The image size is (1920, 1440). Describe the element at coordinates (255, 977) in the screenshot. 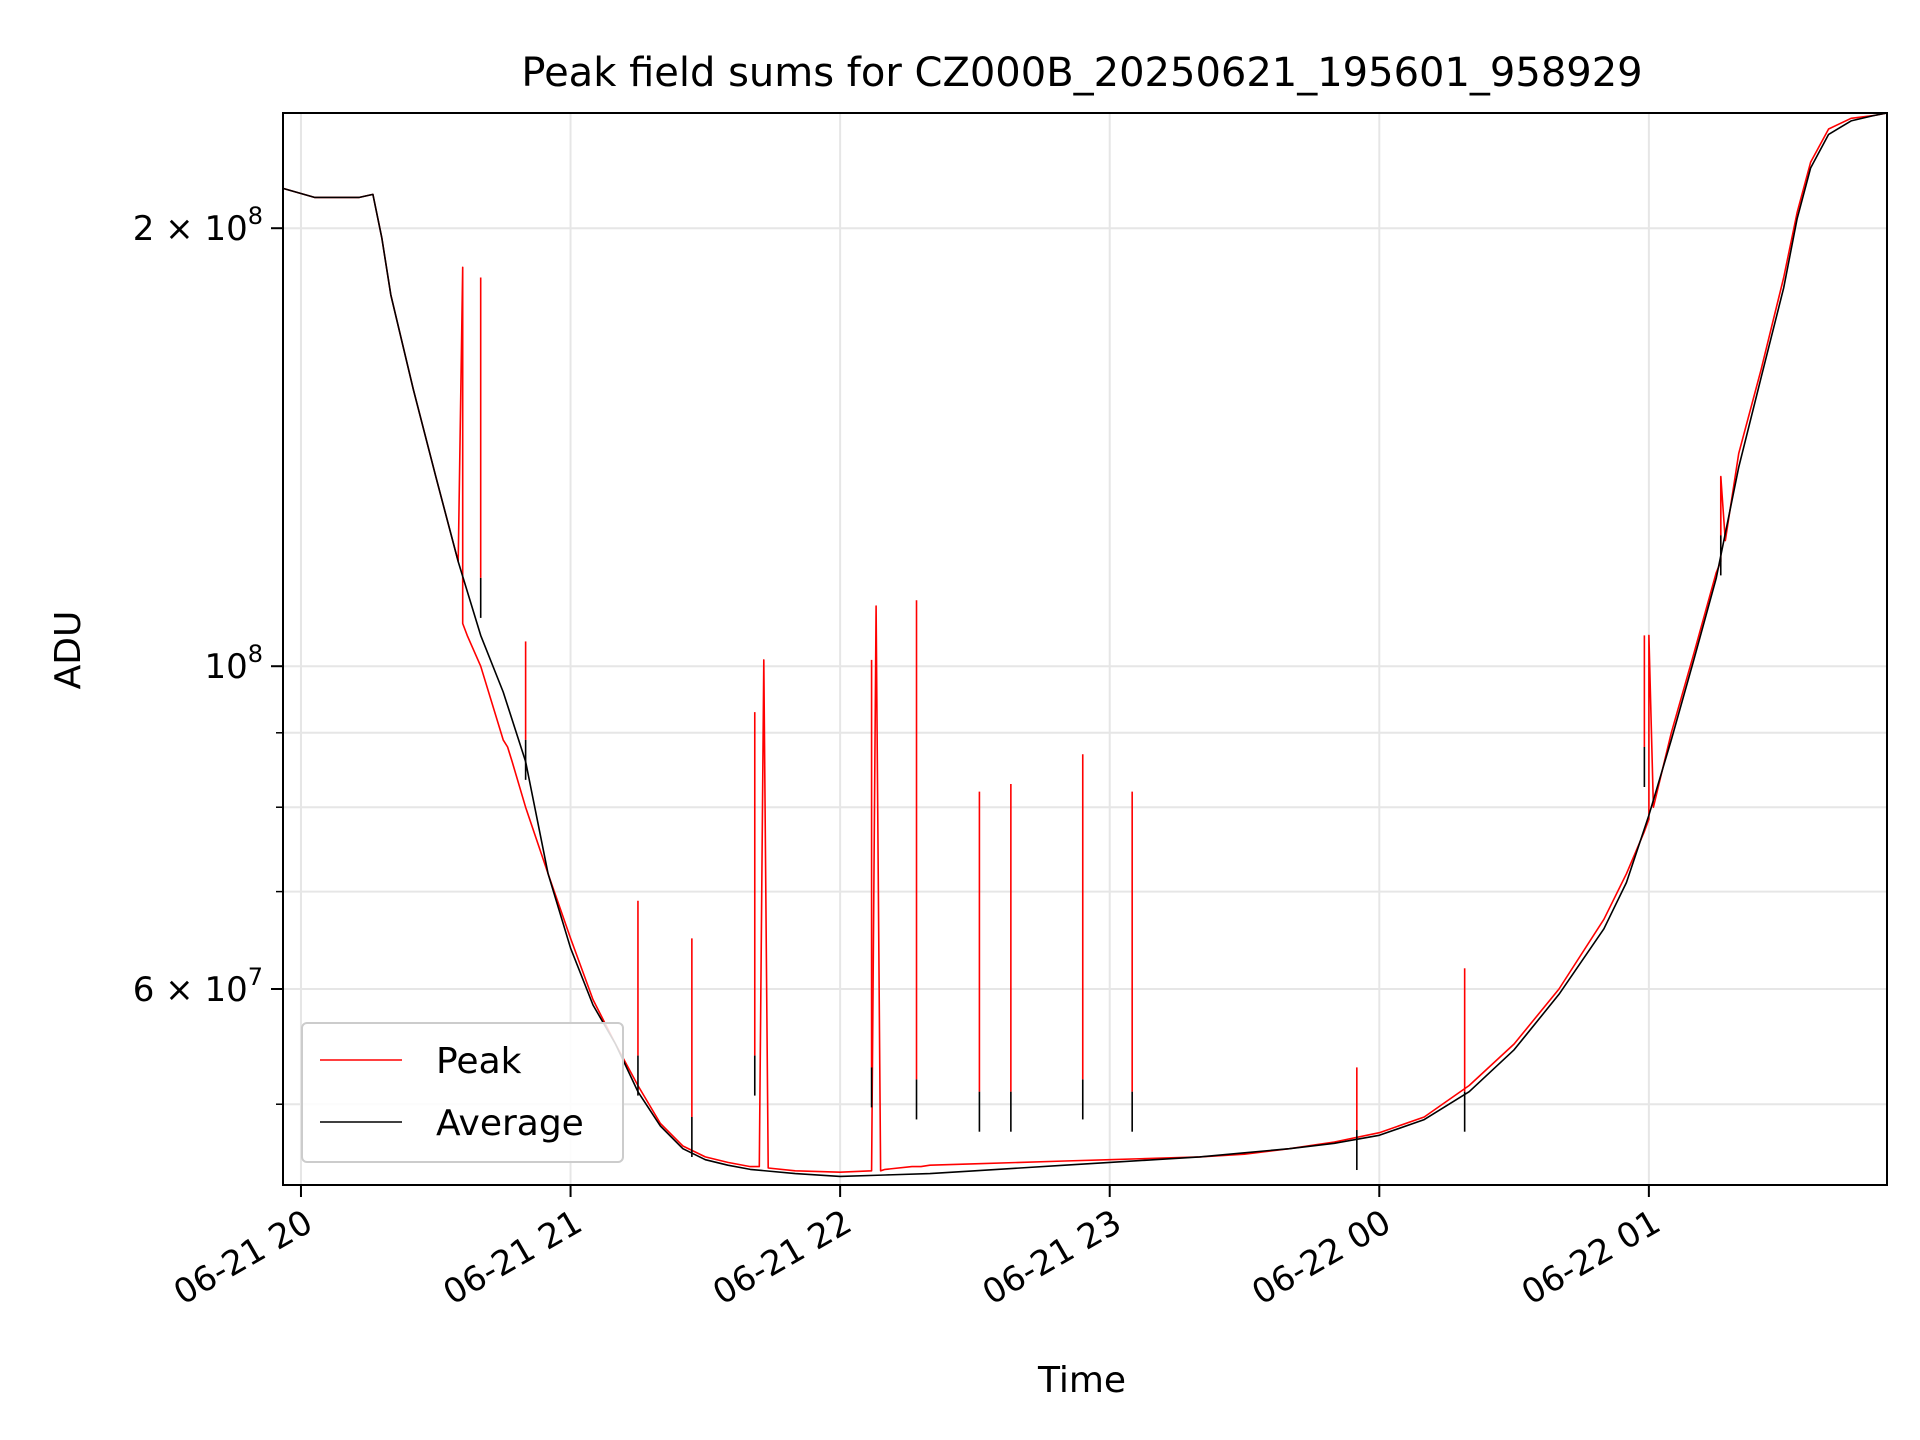

I see `y-tick-label-exponent: 7` at that location.